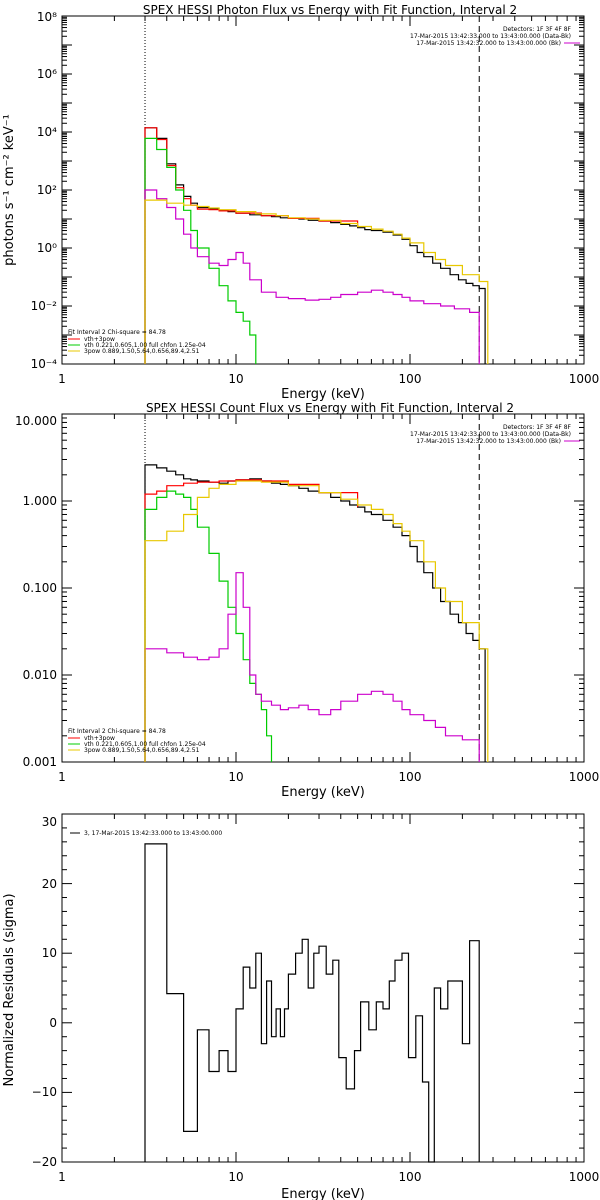 The width and height of the screenshot is (600, 1200). Describe the element at coordinates (36, 421) in the screenshot. I see `panel2-ytick-label: 10.000` at that location.